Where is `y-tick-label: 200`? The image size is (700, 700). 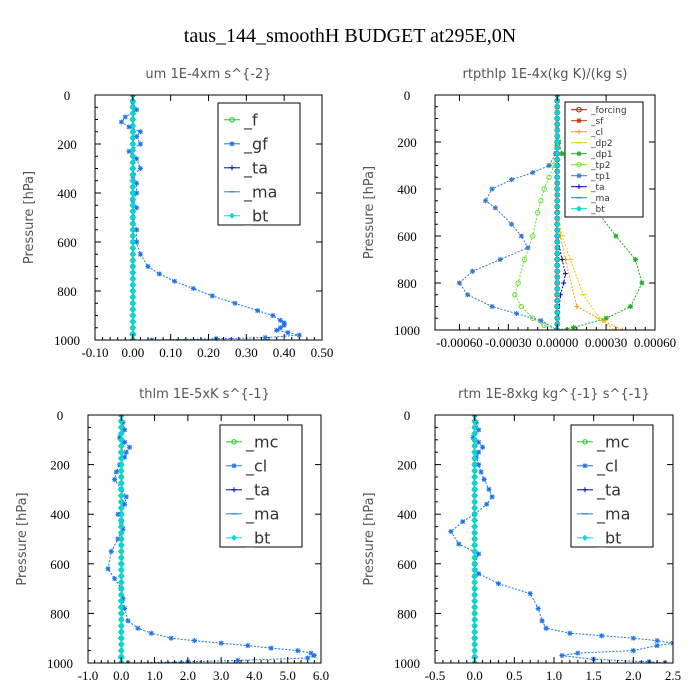 y-tick-label: 200 is located at coordinates (67, 144).